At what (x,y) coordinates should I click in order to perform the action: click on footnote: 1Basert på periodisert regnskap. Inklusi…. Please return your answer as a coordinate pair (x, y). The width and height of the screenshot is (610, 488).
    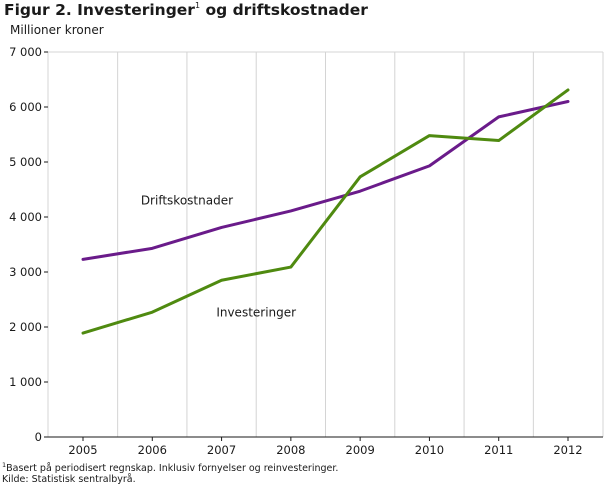
    Looking at the image, I should click on (170, 467).